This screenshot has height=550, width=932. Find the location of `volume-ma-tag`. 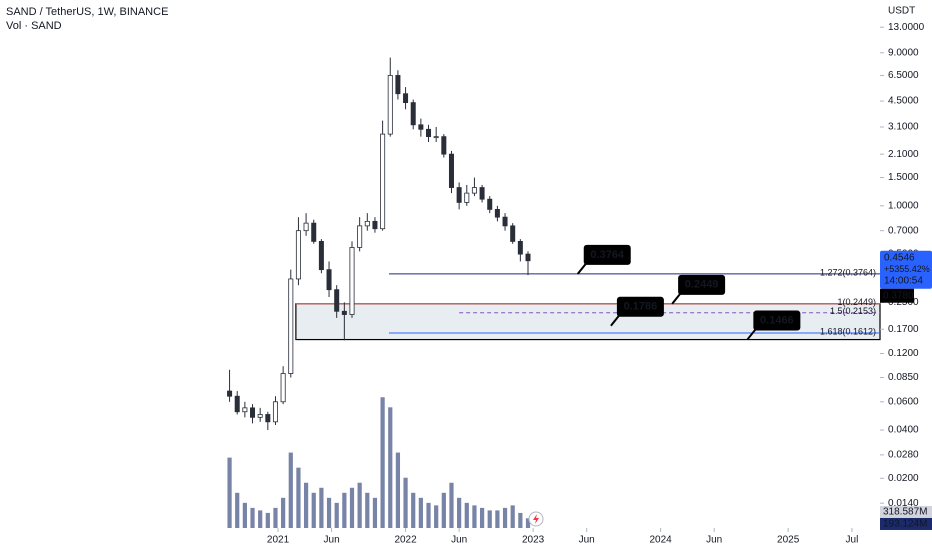

volume-ma-tag is located at coordinates (906, 511).